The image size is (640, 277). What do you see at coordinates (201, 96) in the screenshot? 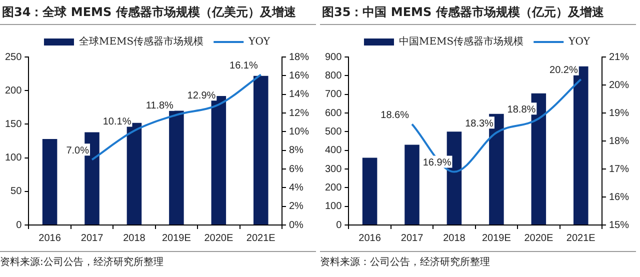
I see `data-label: 12.9%` at bounding box center [201, 96].